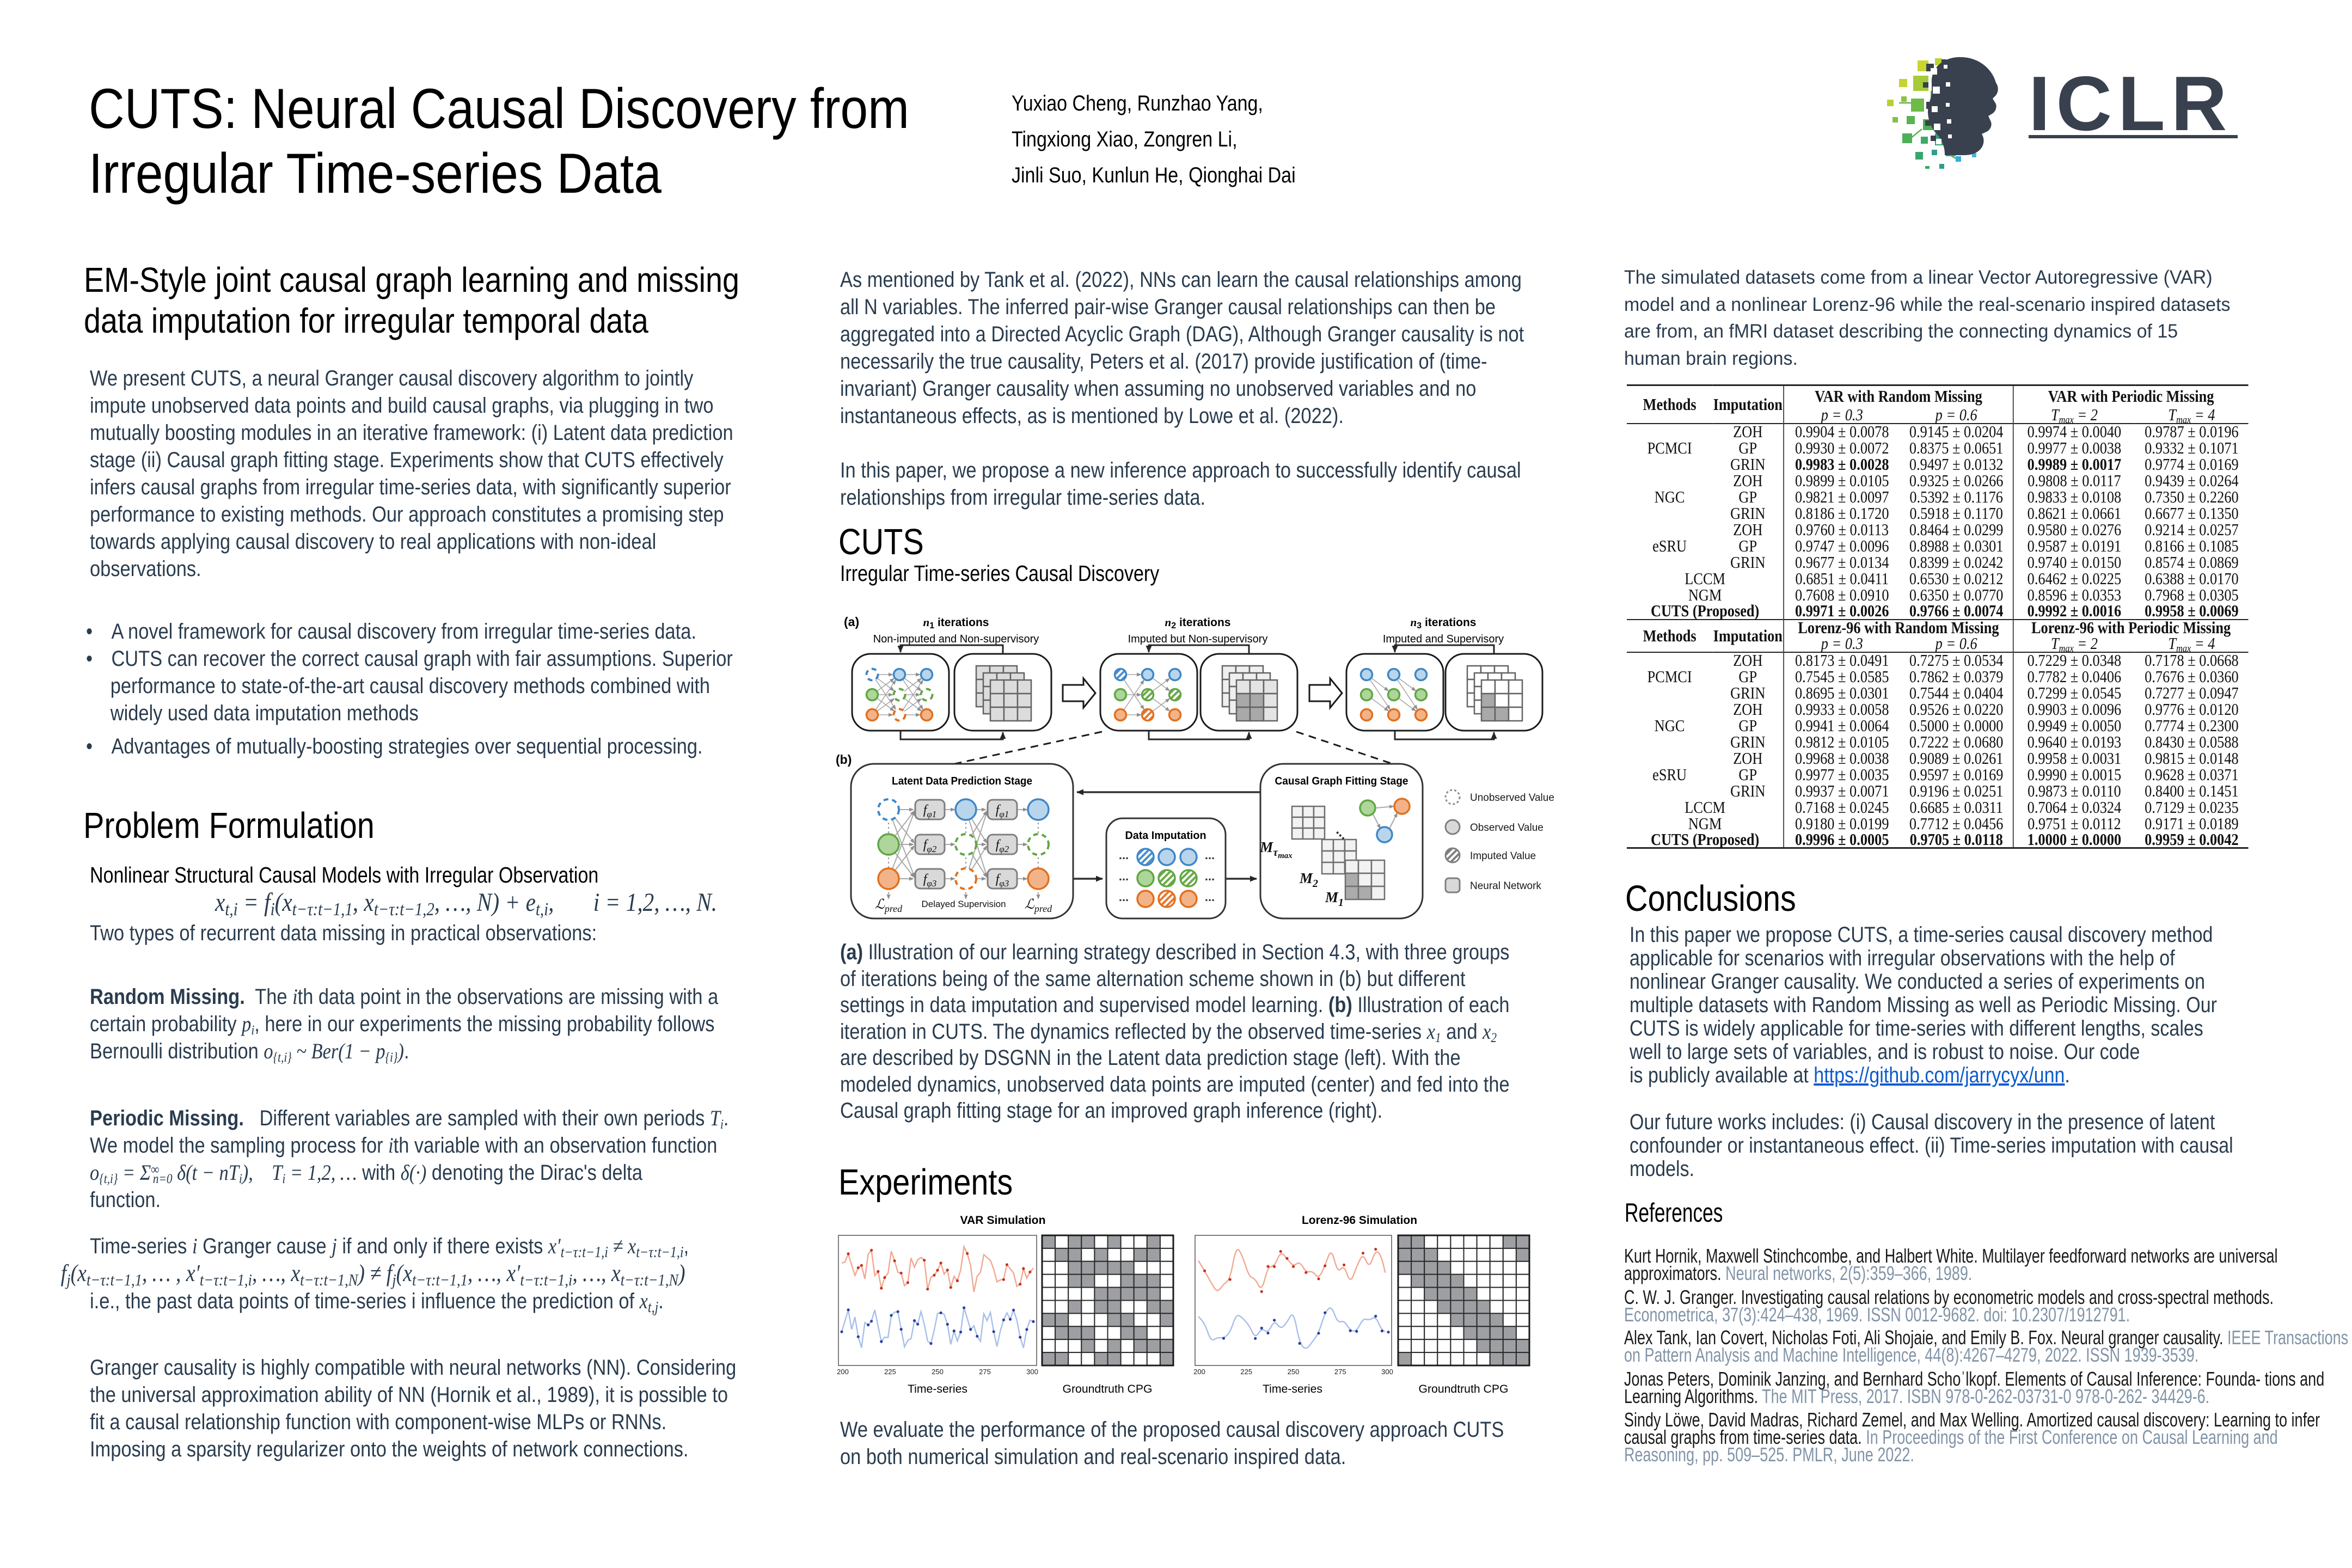  I want to click on svg-text: Causal Graph Fitting Stage, so click(1341, 781).